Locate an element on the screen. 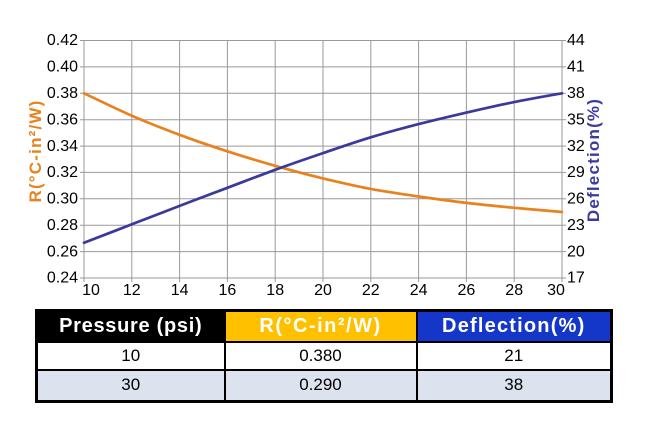 The image size is (654, 436). svg-text: 23 is located at coordinates (576, 225).